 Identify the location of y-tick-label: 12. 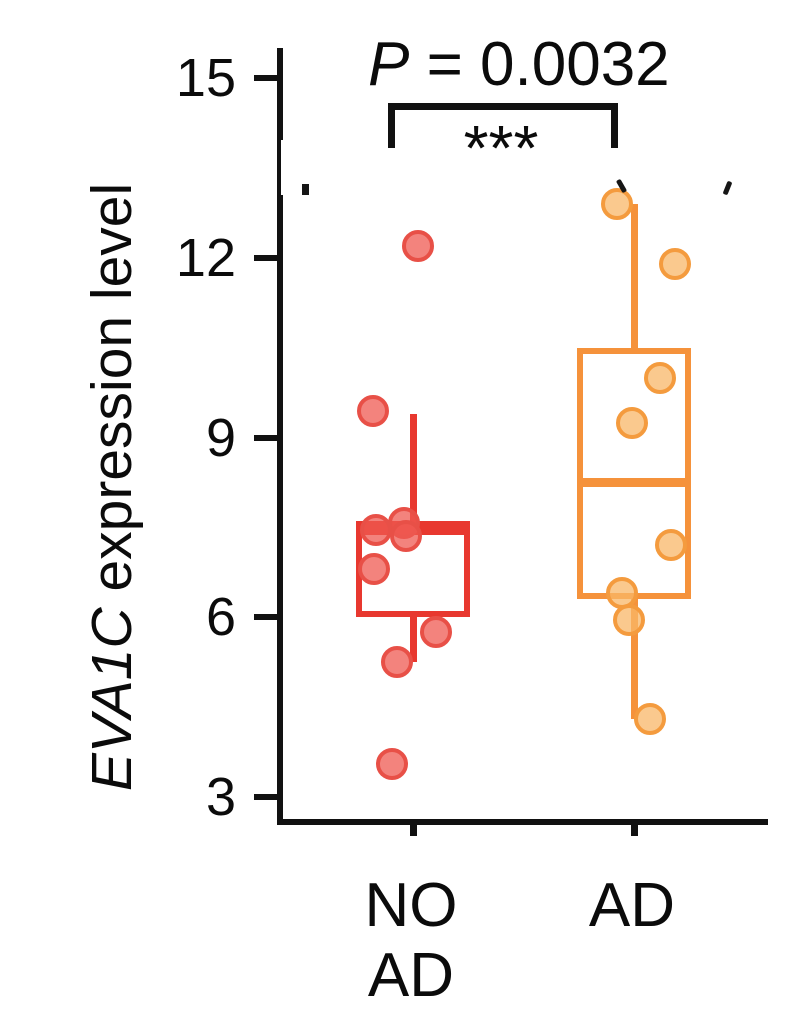
(205, 257).